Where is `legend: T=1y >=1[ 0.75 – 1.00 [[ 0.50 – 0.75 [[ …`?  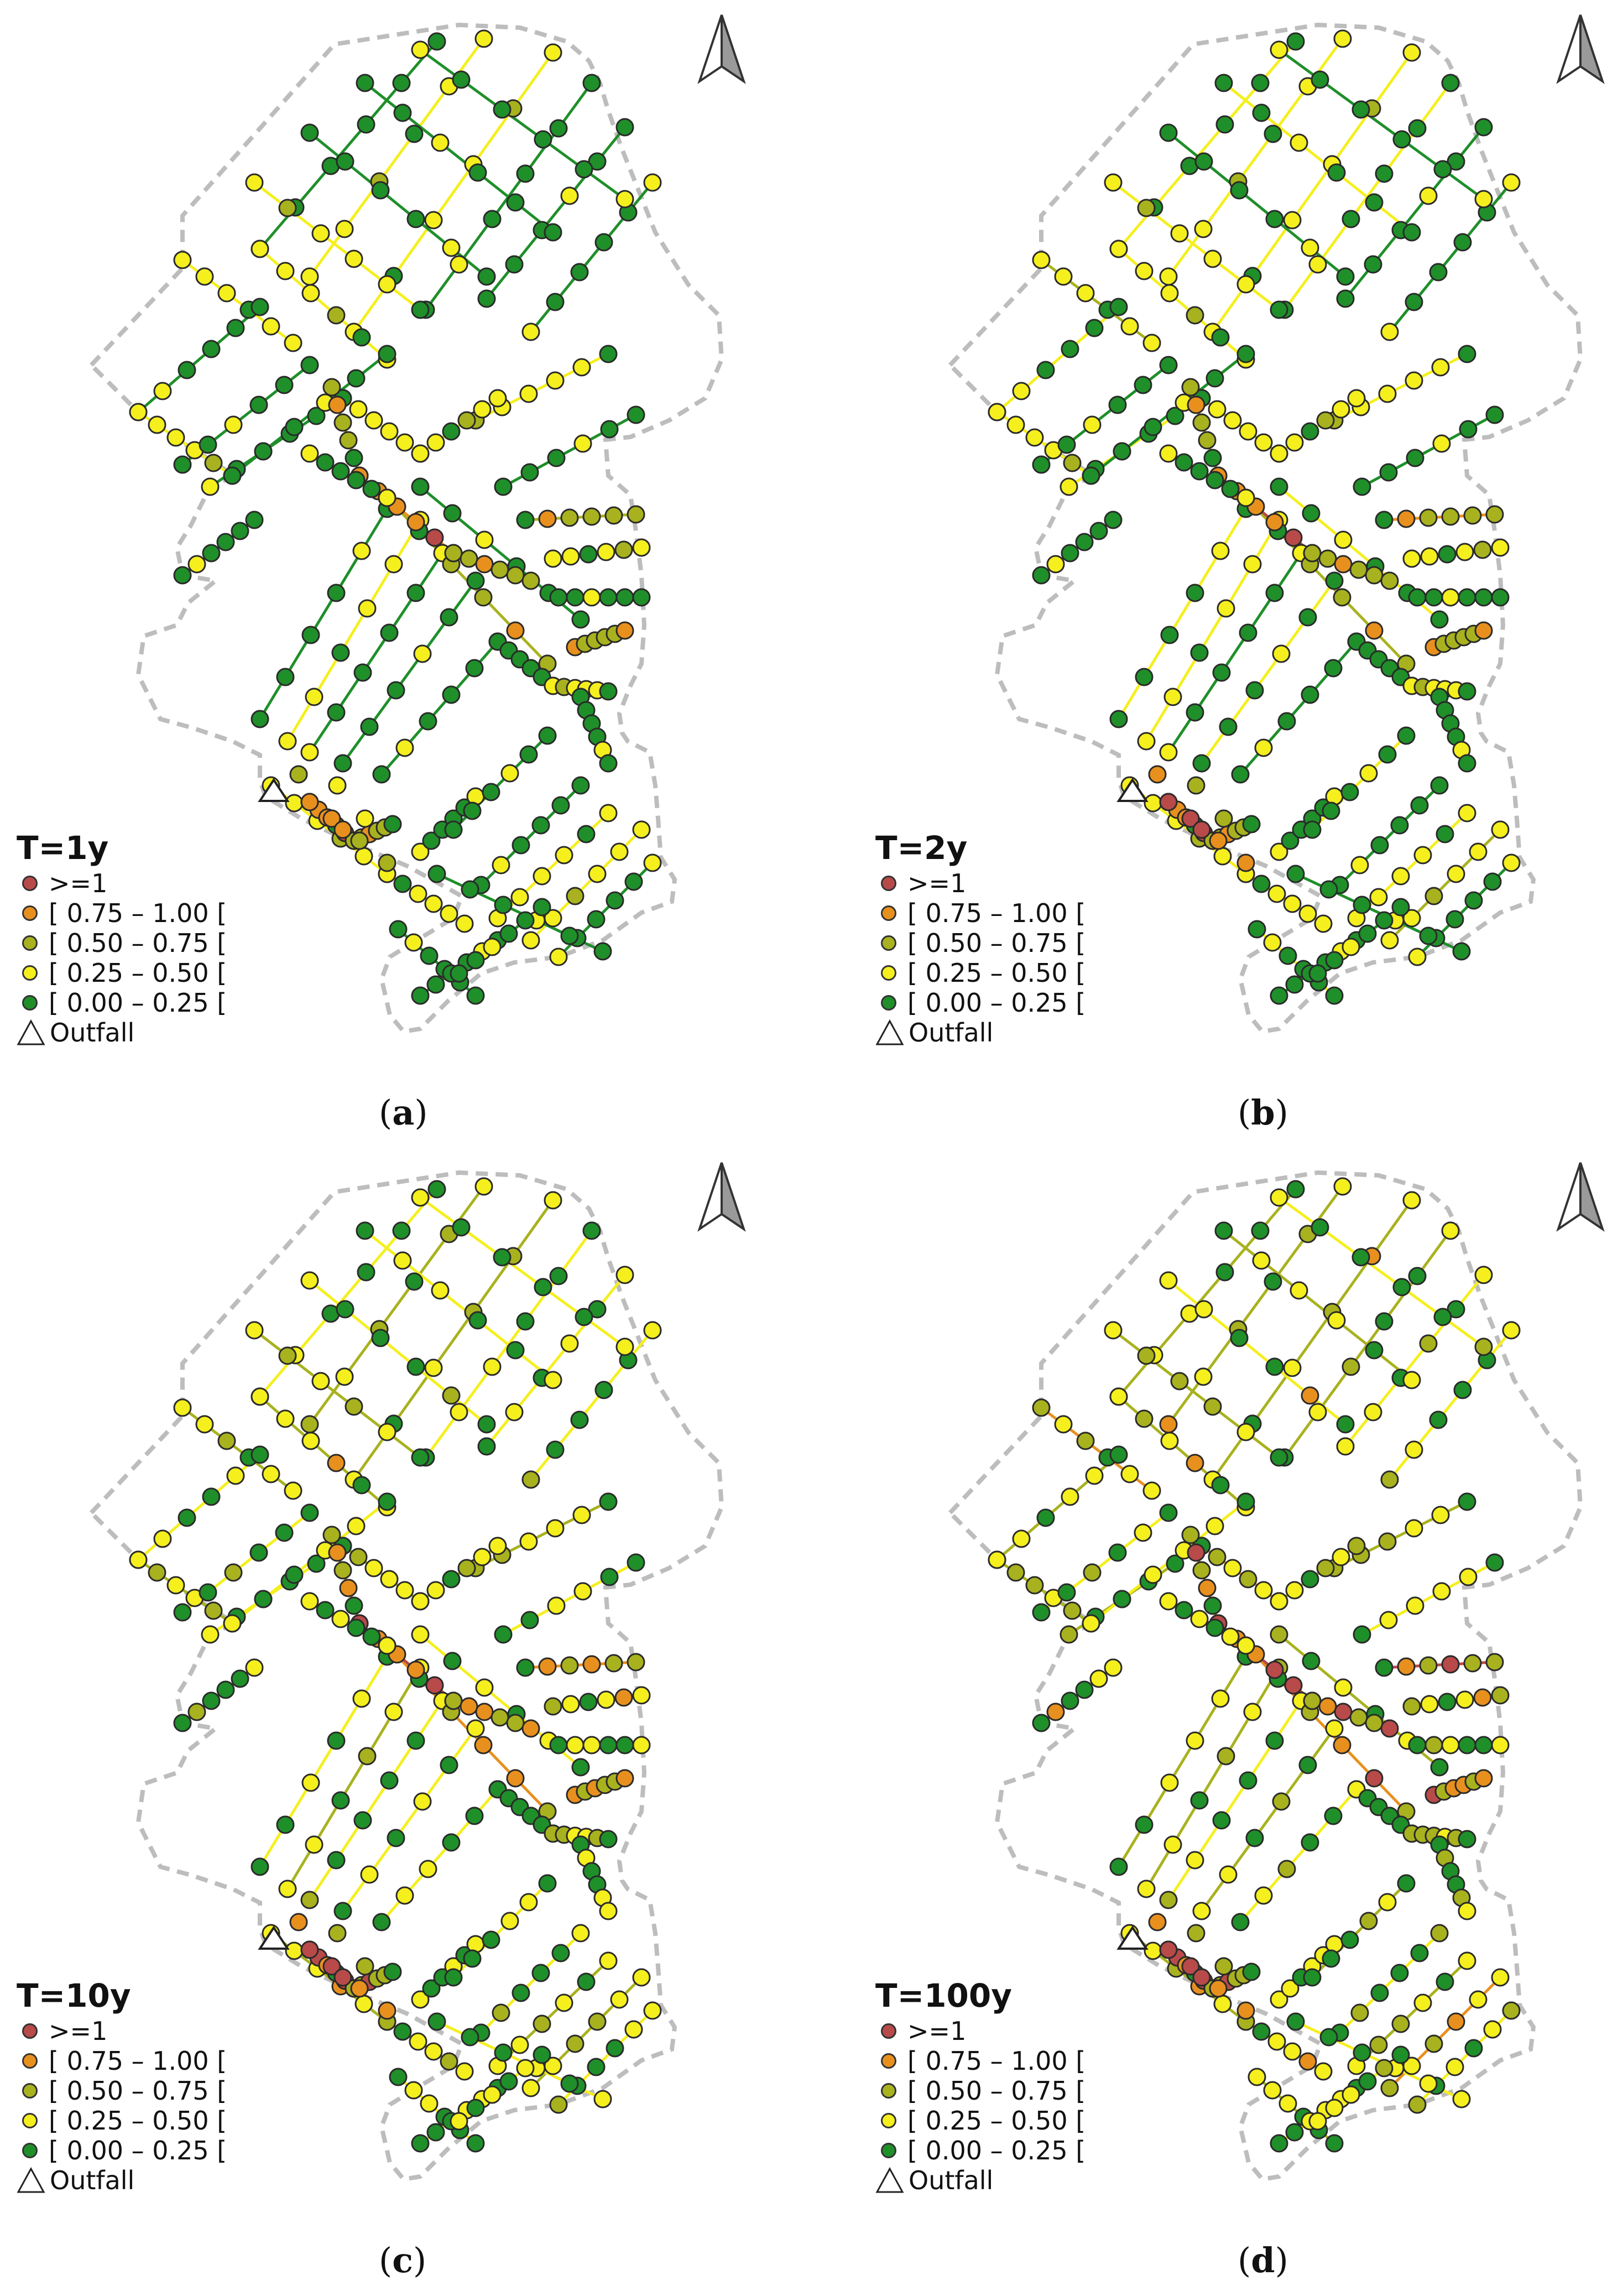
legend: T=1y >=1[ 0.75 – 1.00 [[ 0.50 – 0.75 [[ … is located at coordinates (122, 939).